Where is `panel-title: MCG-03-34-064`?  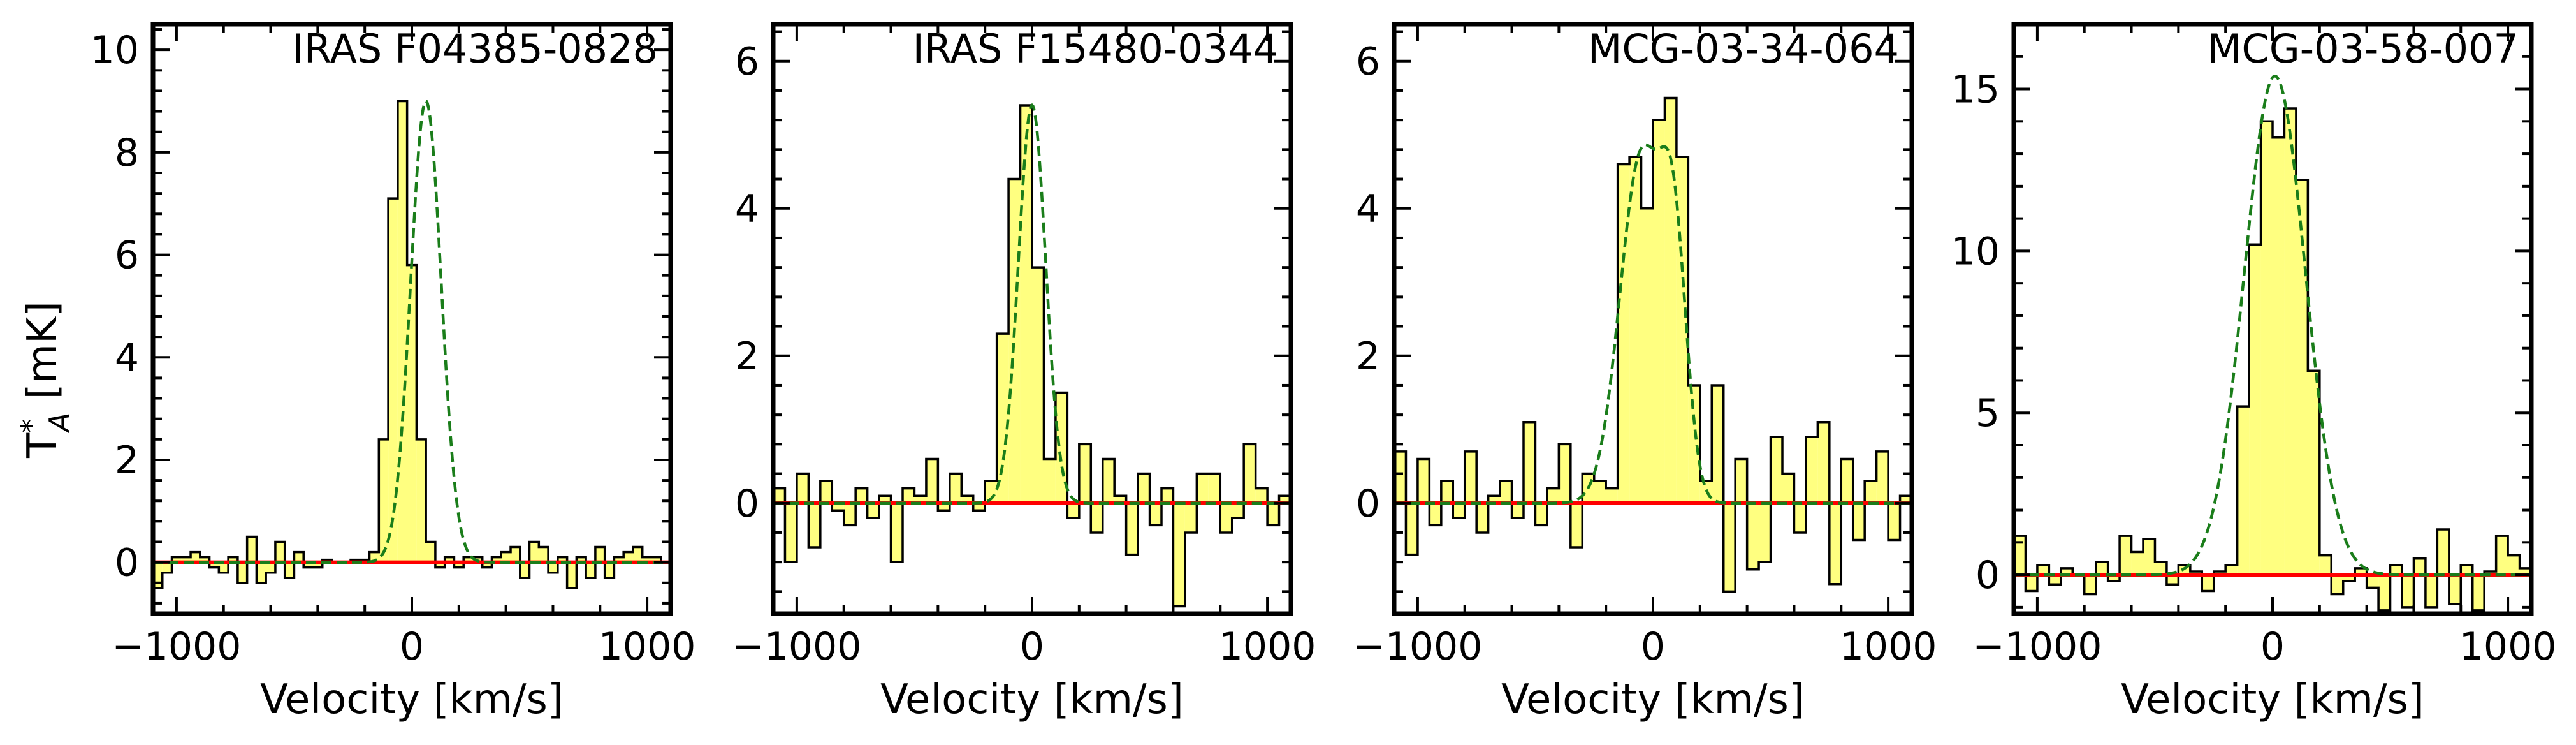 panel-title: MCG-03-34-064 is located at coordinates (1743, 49).